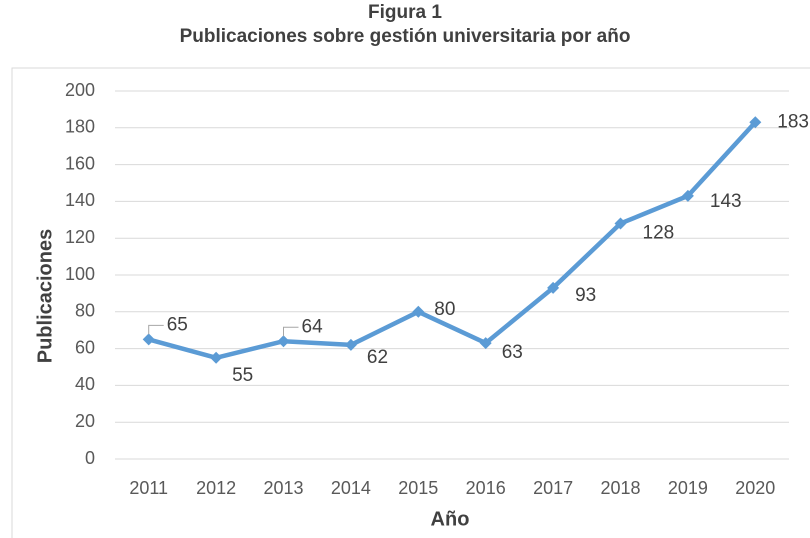 This screenshot has height=538, width=810. What do you see at coordinates (444, 309) in the screenshot?
I see `data-label: 80` at bounding box center [444, 309].